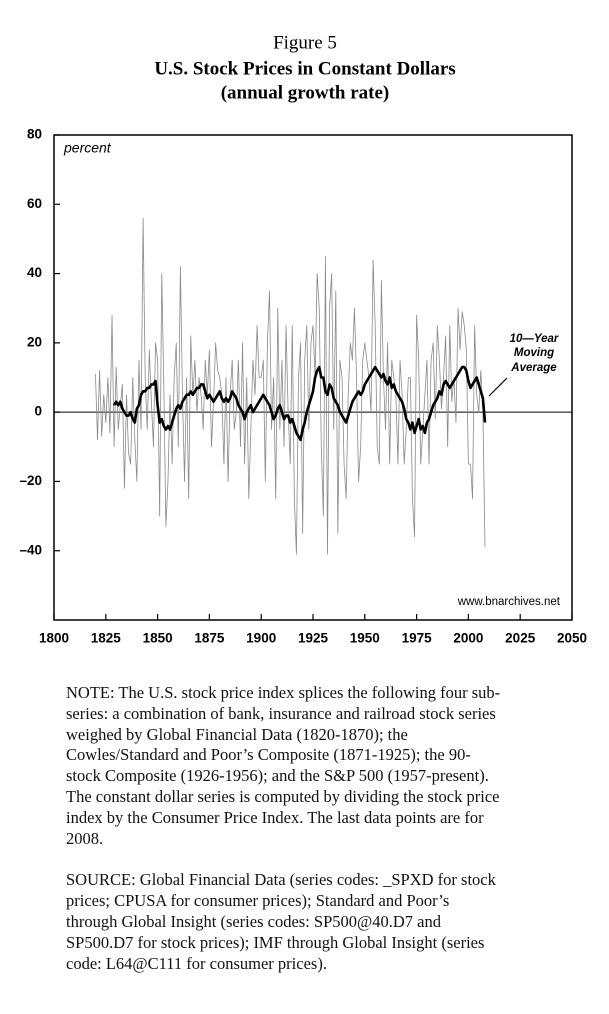  What do you see at coordinates (34, 272) in the screenshot?
I see `y-tick-label: 40` at bounding box center [34, 272].